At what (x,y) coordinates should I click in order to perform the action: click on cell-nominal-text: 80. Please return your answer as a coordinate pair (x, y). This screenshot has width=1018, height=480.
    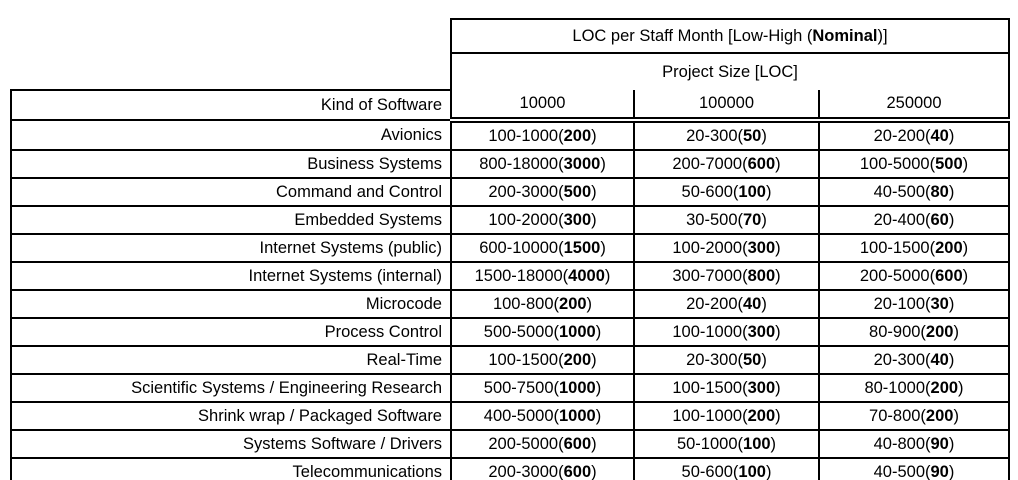
    Looking at the image, I should click on (939, 191).